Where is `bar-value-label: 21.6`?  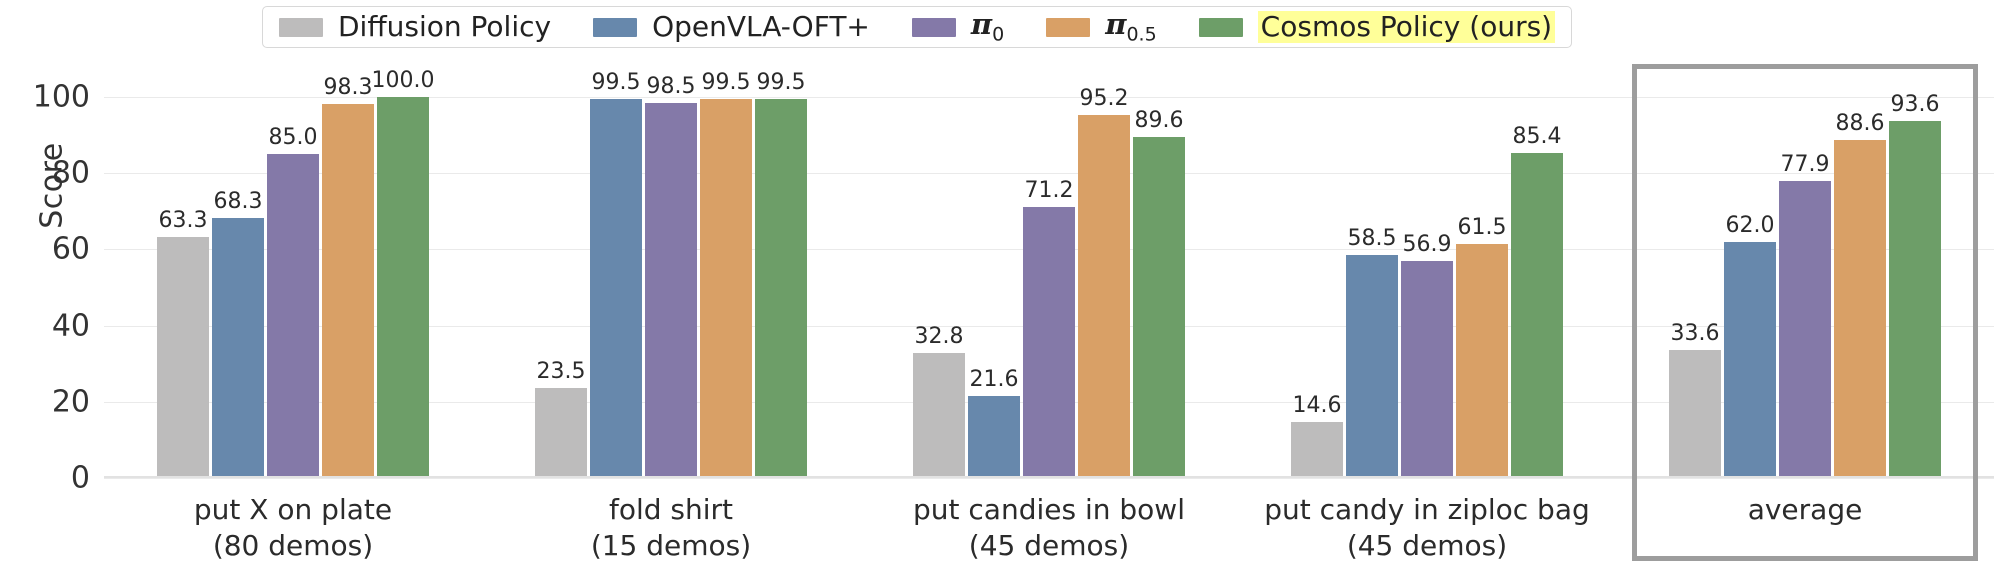
bar-value-label: 21.6 is located at coordinates (994, 379).